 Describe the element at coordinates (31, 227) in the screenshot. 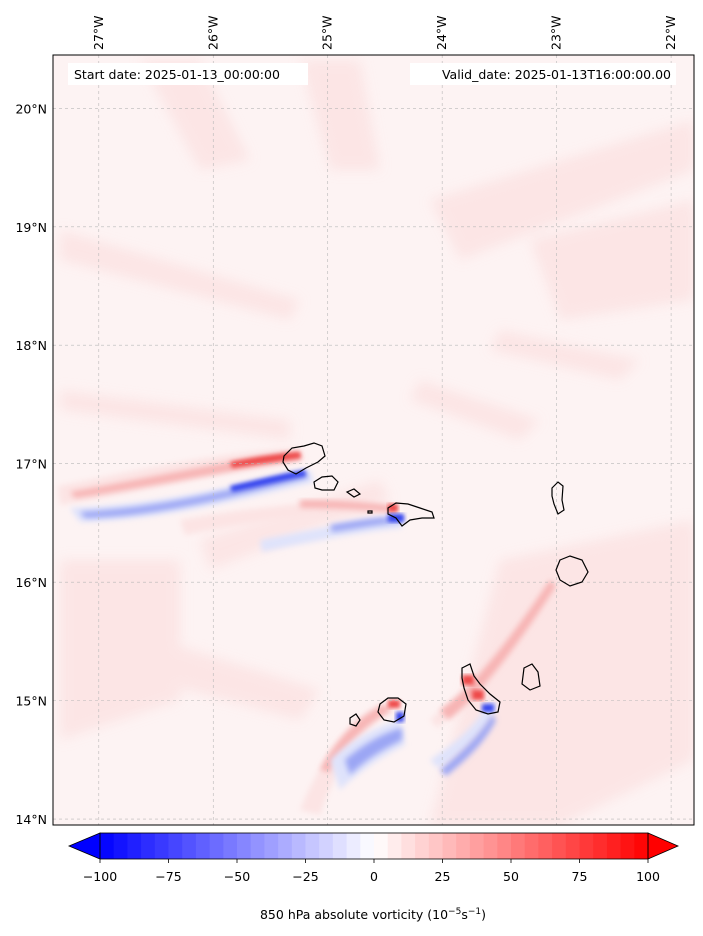

I see `lat-tick-label: 19°N` at that location.